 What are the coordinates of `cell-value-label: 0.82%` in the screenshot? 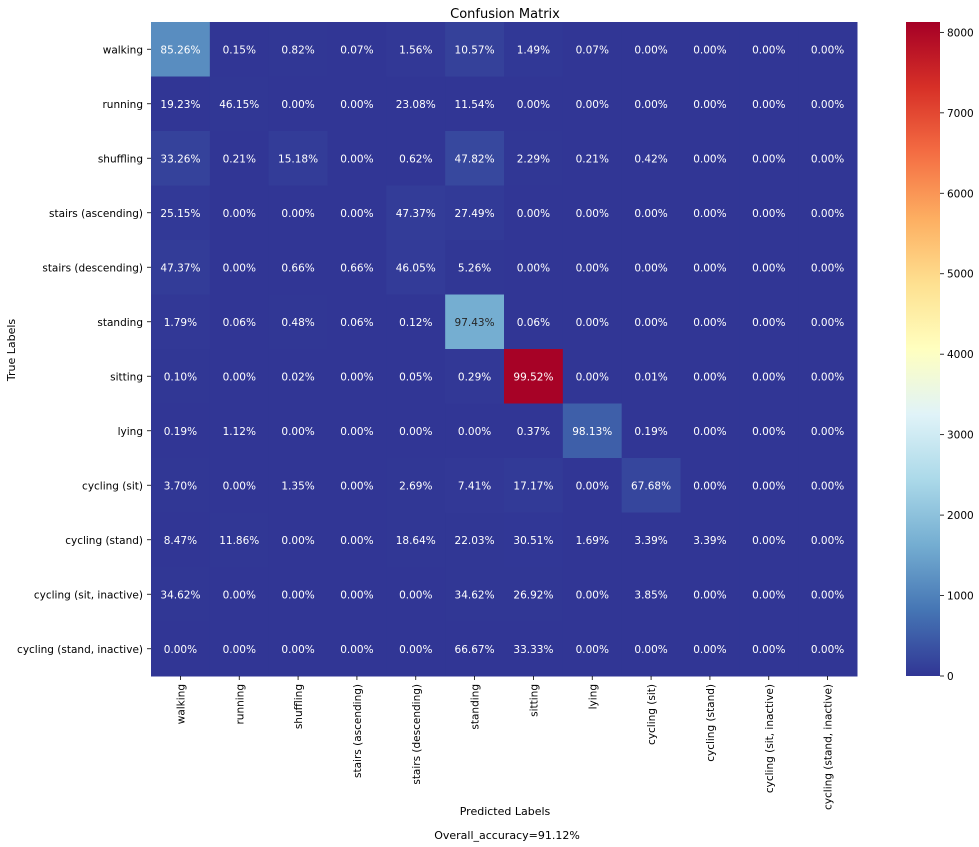 It's located at (297, 50).